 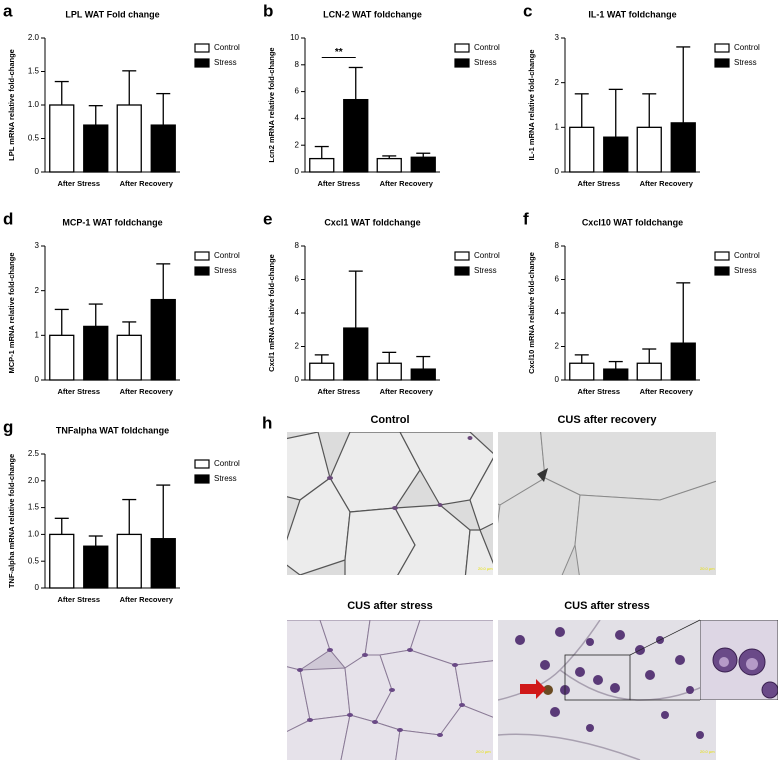 I want to click on annotation: **, so click(x=339, y=52).